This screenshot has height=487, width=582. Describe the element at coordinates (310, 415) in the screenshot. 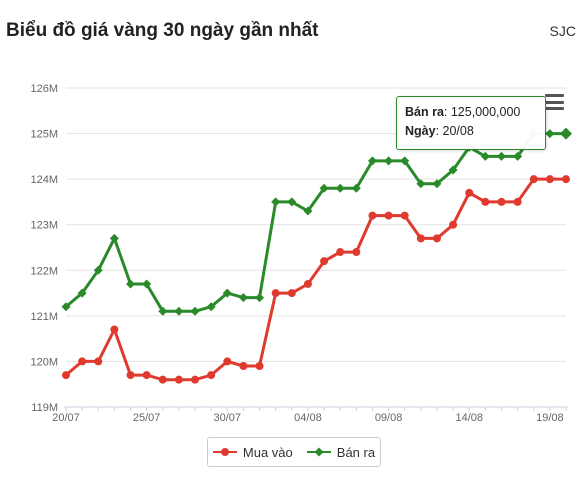

I see `x-axis: 20/07 25/07 30/07 04/08 09/08 14/08 19/08` at that location.